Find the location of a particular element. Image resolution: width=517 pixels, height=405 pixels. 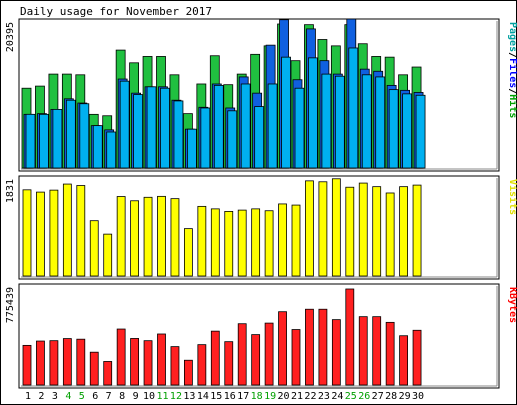

x-tick-label-29: 29 is located at coordinates (405, 396).